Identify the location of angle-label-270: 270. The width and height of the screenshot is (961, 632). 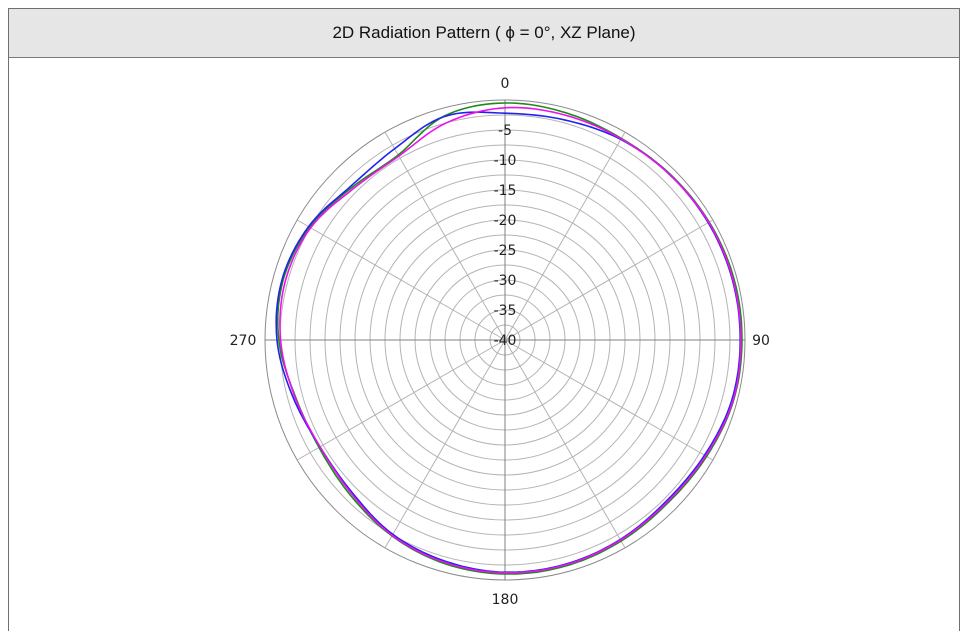
(243, 341).